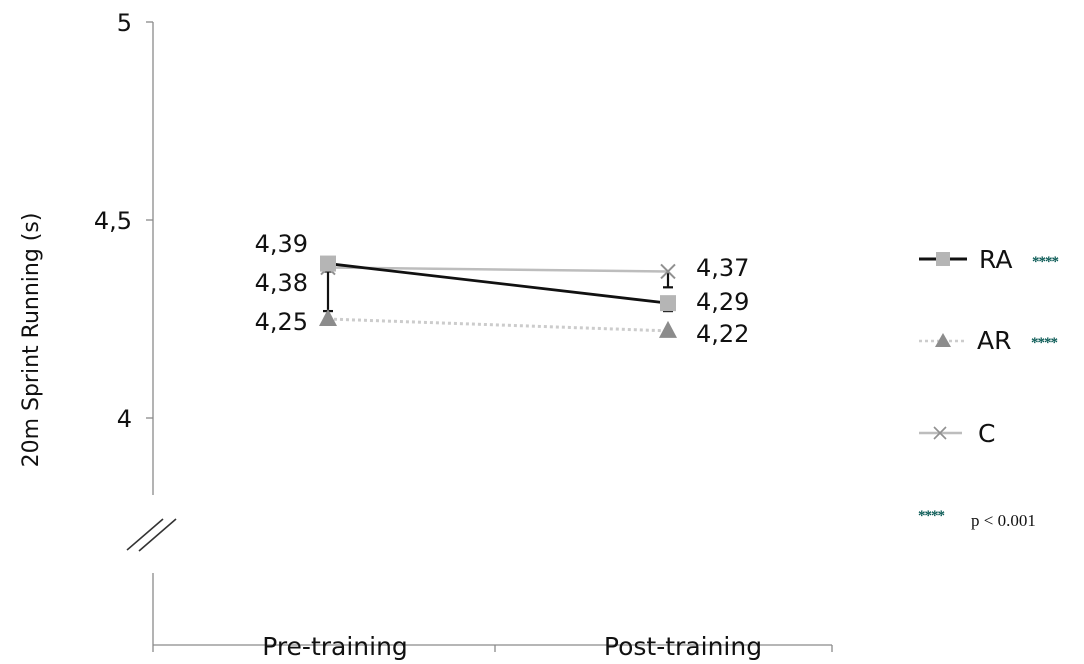 The height and width of the screenshot is (664, 1084). I want to click on significance-stars-ra: ****, so click(1045, 262).